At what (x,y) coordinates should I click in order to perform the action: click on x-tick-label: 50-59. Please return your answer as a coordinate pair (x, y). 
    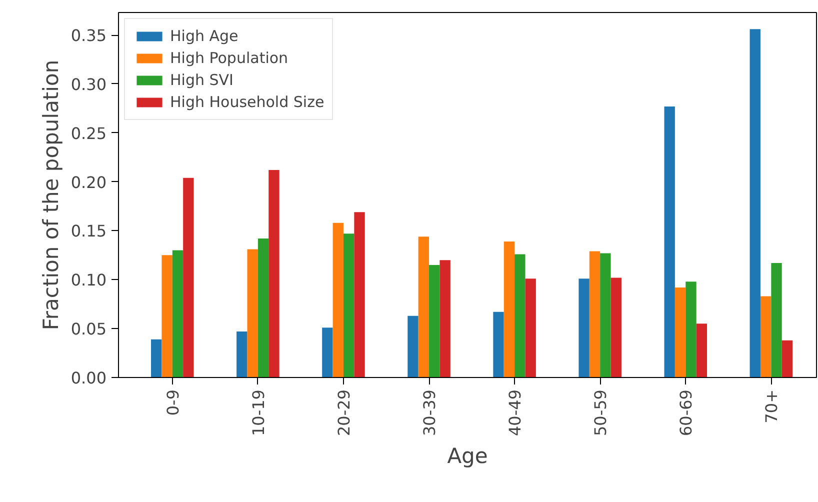
    Looking at the image, I should click on (600, 412).